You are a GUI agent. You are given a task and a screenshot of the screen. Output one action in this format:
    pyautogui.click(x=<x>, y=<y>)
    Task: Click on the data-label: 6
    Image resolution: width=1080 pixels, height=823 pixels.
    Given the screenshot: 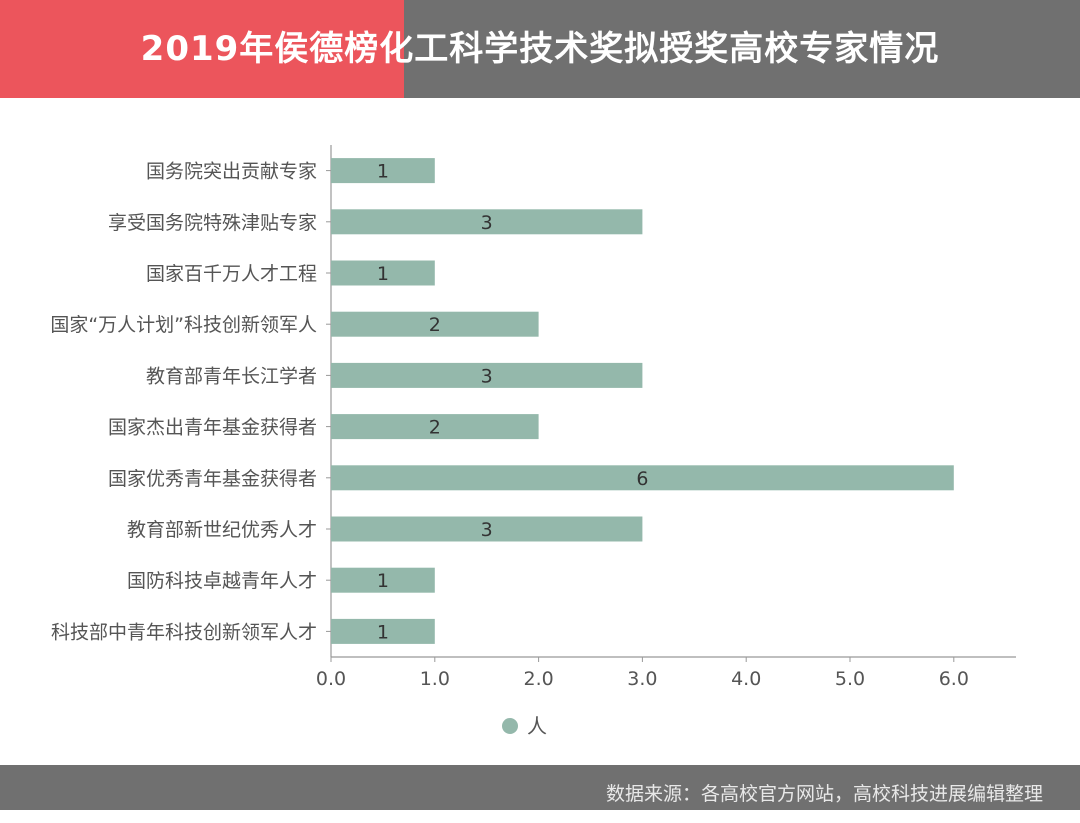 What is the action you would take?
    pyautogui.click(x=642, y=479)
    